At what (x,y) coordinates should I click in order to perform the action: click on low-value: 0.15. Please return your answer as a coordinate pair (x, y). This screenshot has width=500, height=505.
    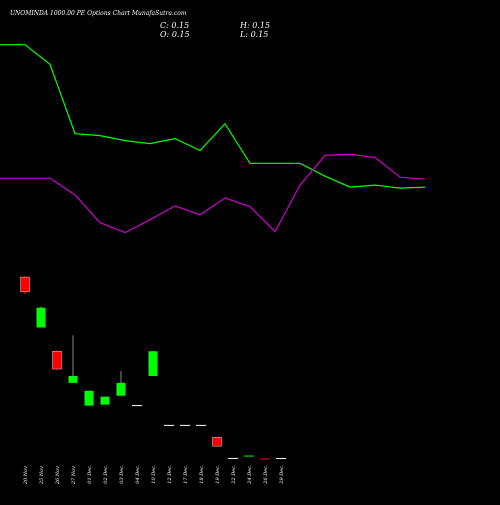
    Looking at the image, I should click on (260, 34).